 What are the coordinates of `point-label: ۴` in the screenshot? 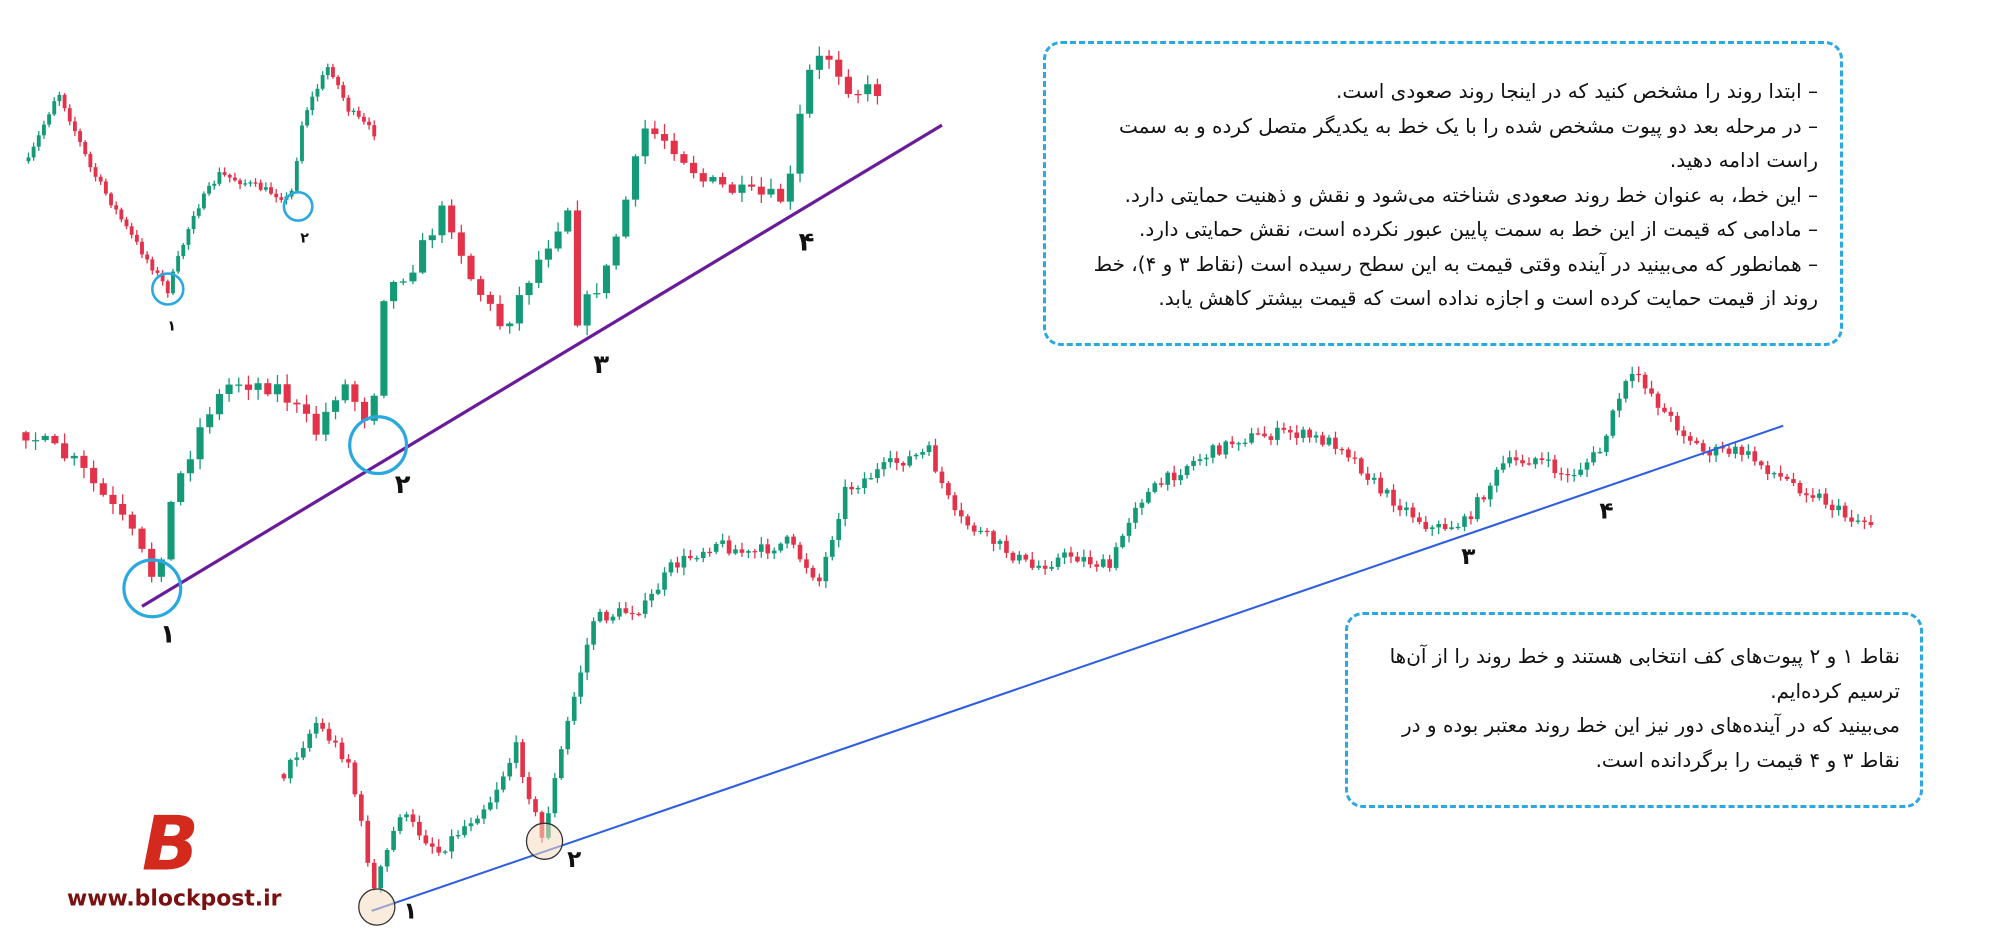 It's located at (807, 242).